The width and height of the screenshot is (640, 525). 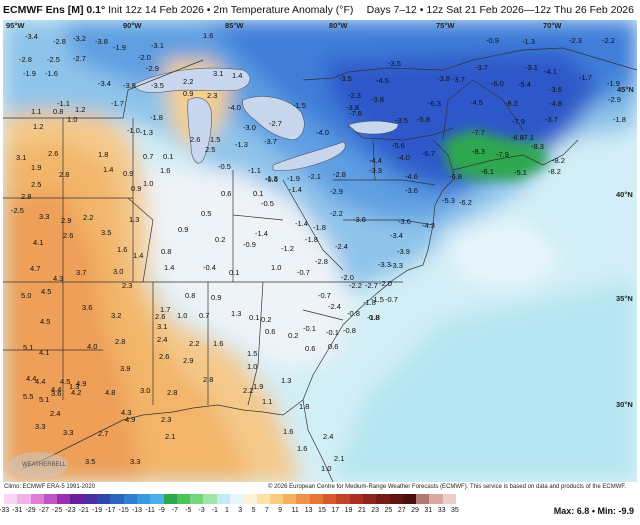 What do you see at coordinates (145, 390) in the screenshot?
I see `anomaly-value: 3.0` at bounding box center [145, 390].